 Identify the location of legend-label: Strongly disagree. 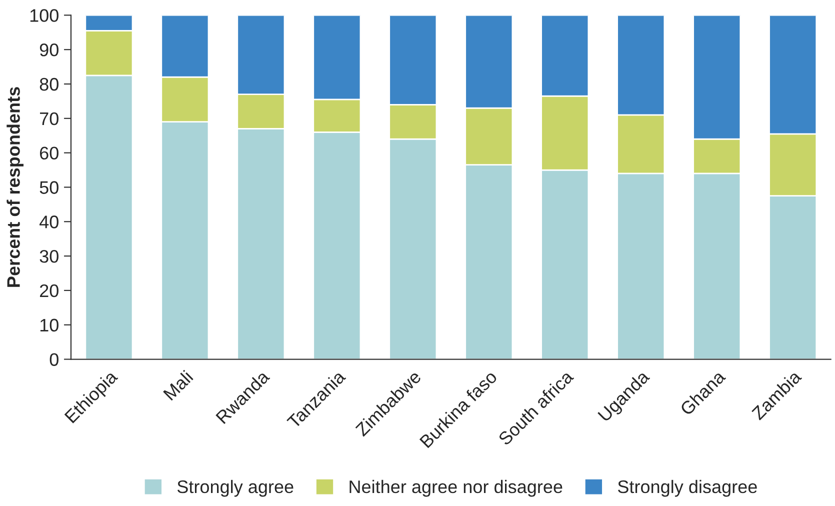
(687, 488).